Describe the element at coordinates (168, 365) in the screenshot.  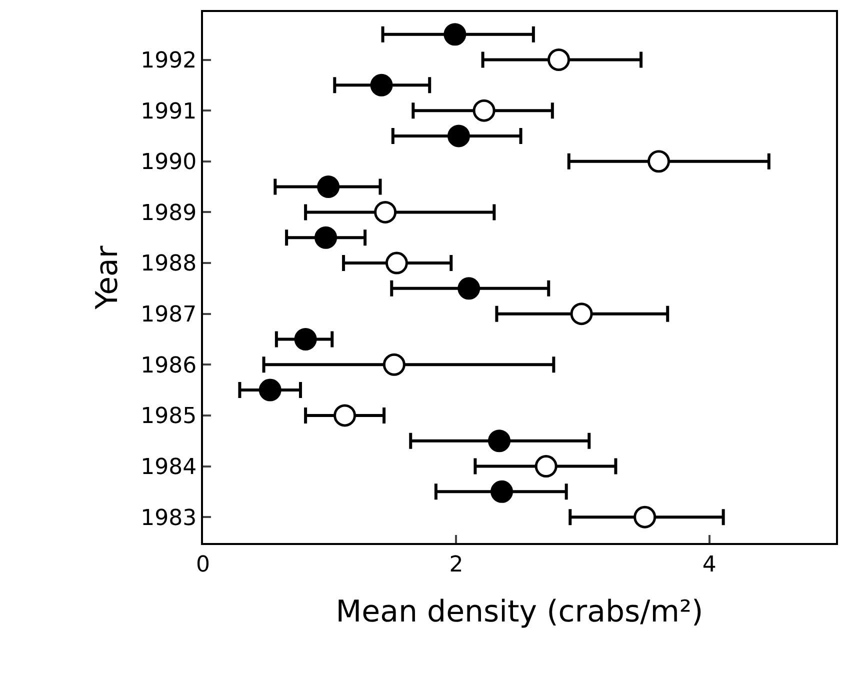
I see `y-tick-label: 1986` at that location.